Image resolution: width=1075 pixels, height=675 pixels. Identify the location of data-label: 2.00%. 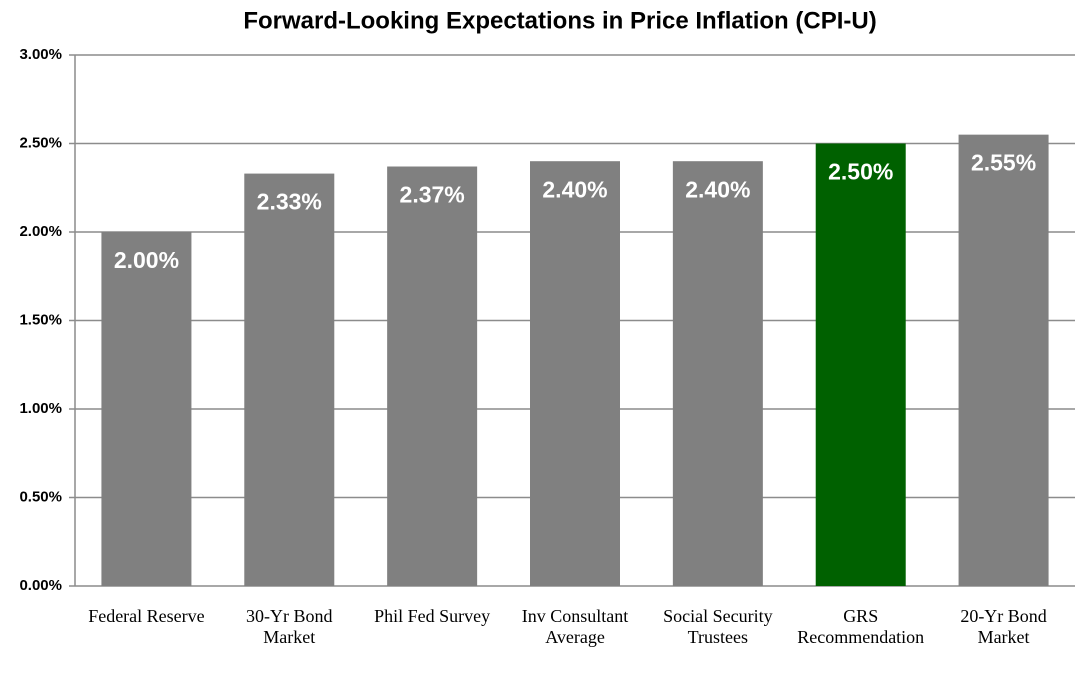
(146, 260).